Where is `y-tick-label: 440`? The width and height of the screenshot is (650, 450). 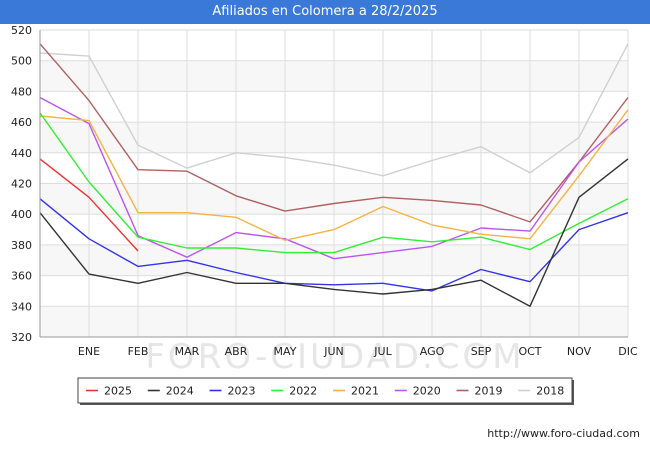 y-tick-label: 440 is located at coordinates (21, 153).